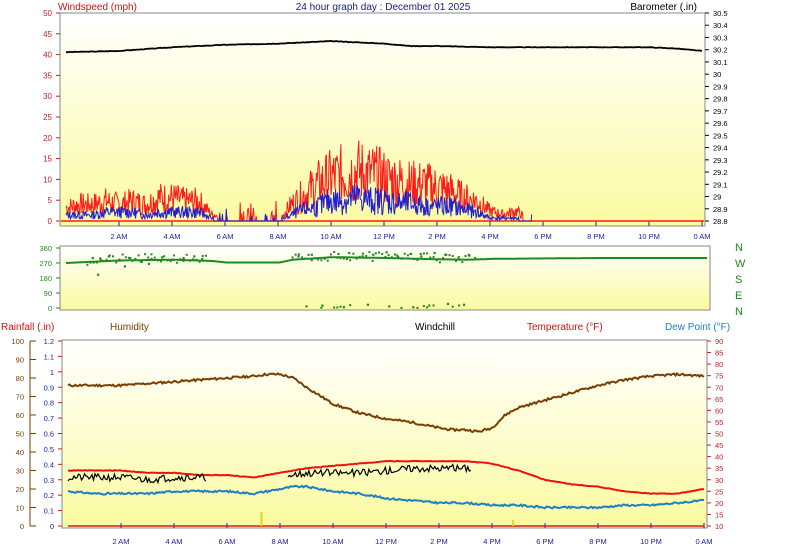 The height and width of the screenshot is (554, 798). I want to click on temp-y-tick-label: 45, so click(719, 445).